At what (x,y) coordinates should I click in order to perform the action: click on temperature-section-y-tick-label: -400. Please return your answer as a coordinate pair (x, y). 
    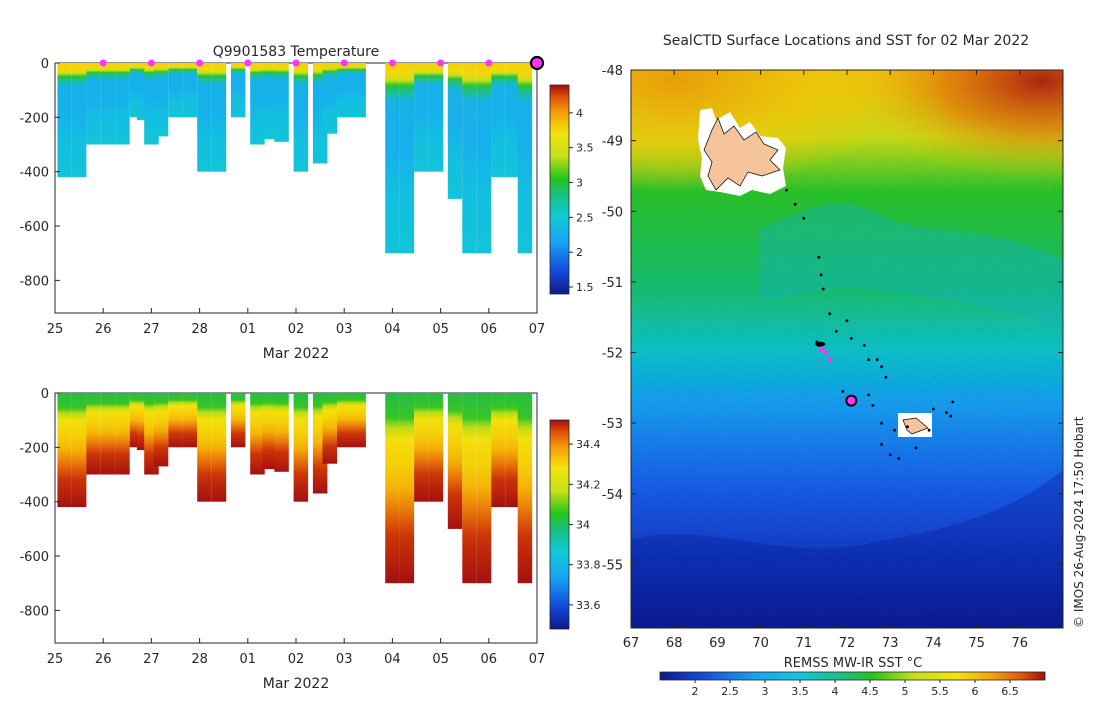
    Looking at the image, I should click on (34, 173).